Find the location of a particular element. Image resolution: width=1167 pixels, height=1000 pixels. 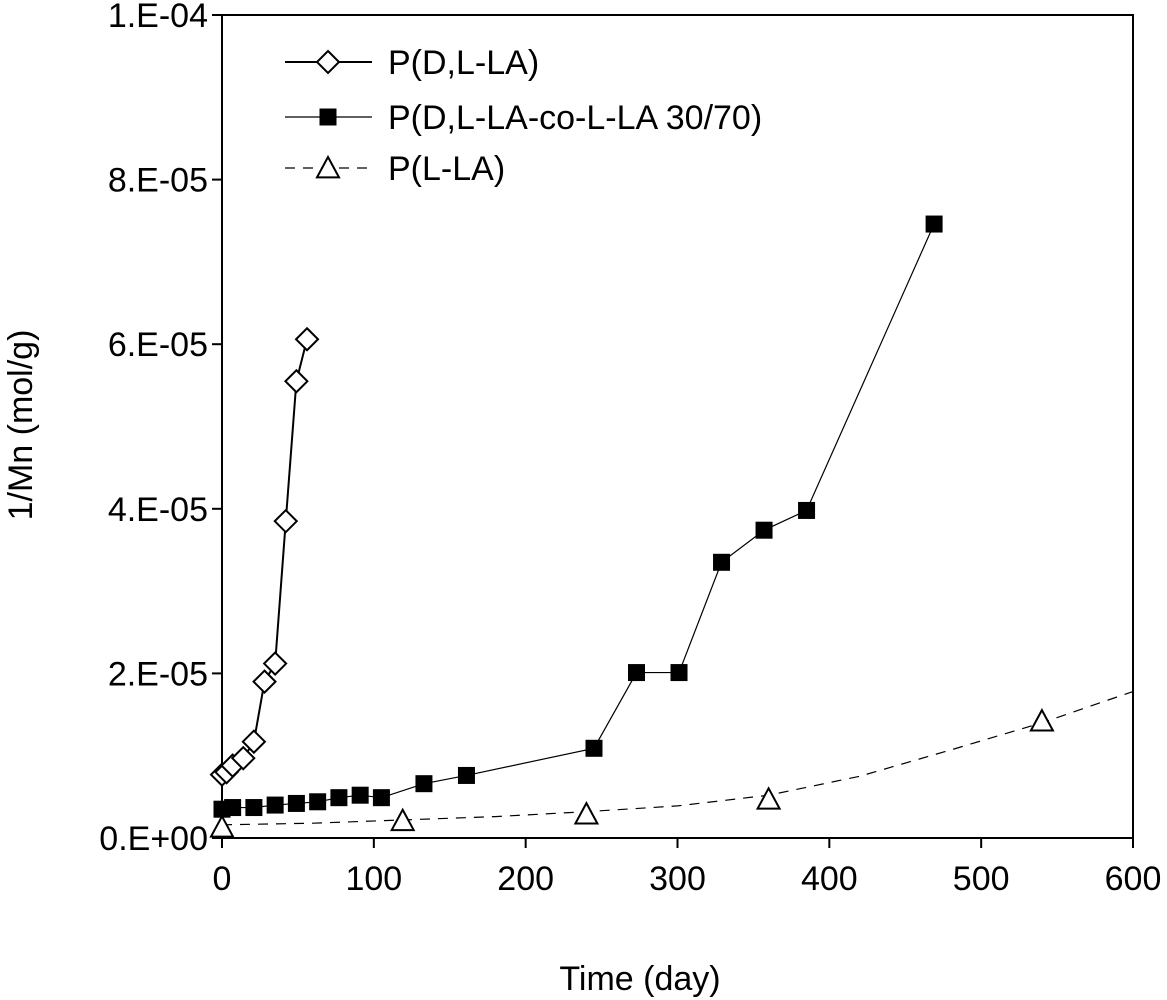

y-tick-label: 8.E-05 is located at coordinates (158, 181).